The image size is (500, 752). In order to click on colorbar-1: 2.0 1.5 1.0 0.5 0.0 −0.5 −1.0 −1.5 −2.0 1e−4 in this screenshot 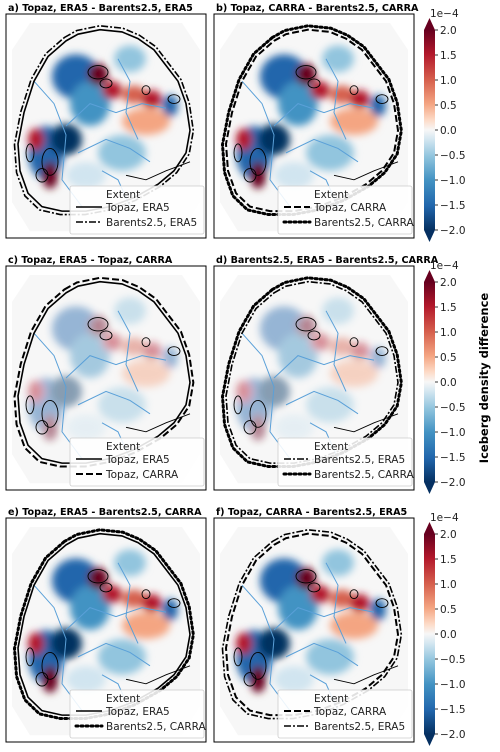, I will do `click(445, 125)`.